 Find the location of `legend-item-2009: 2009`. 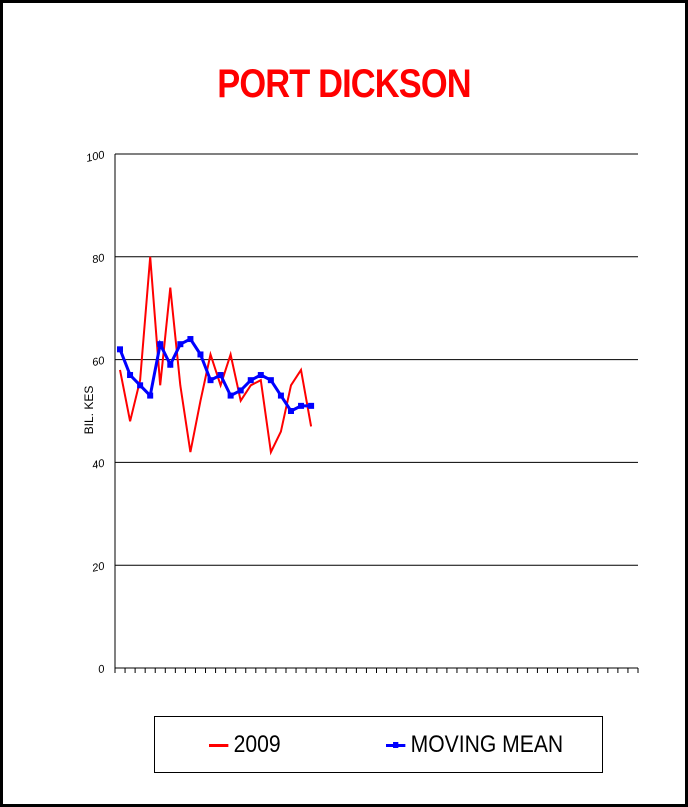

legend-item-2009: 2009 is located at coordinates (245, 745).